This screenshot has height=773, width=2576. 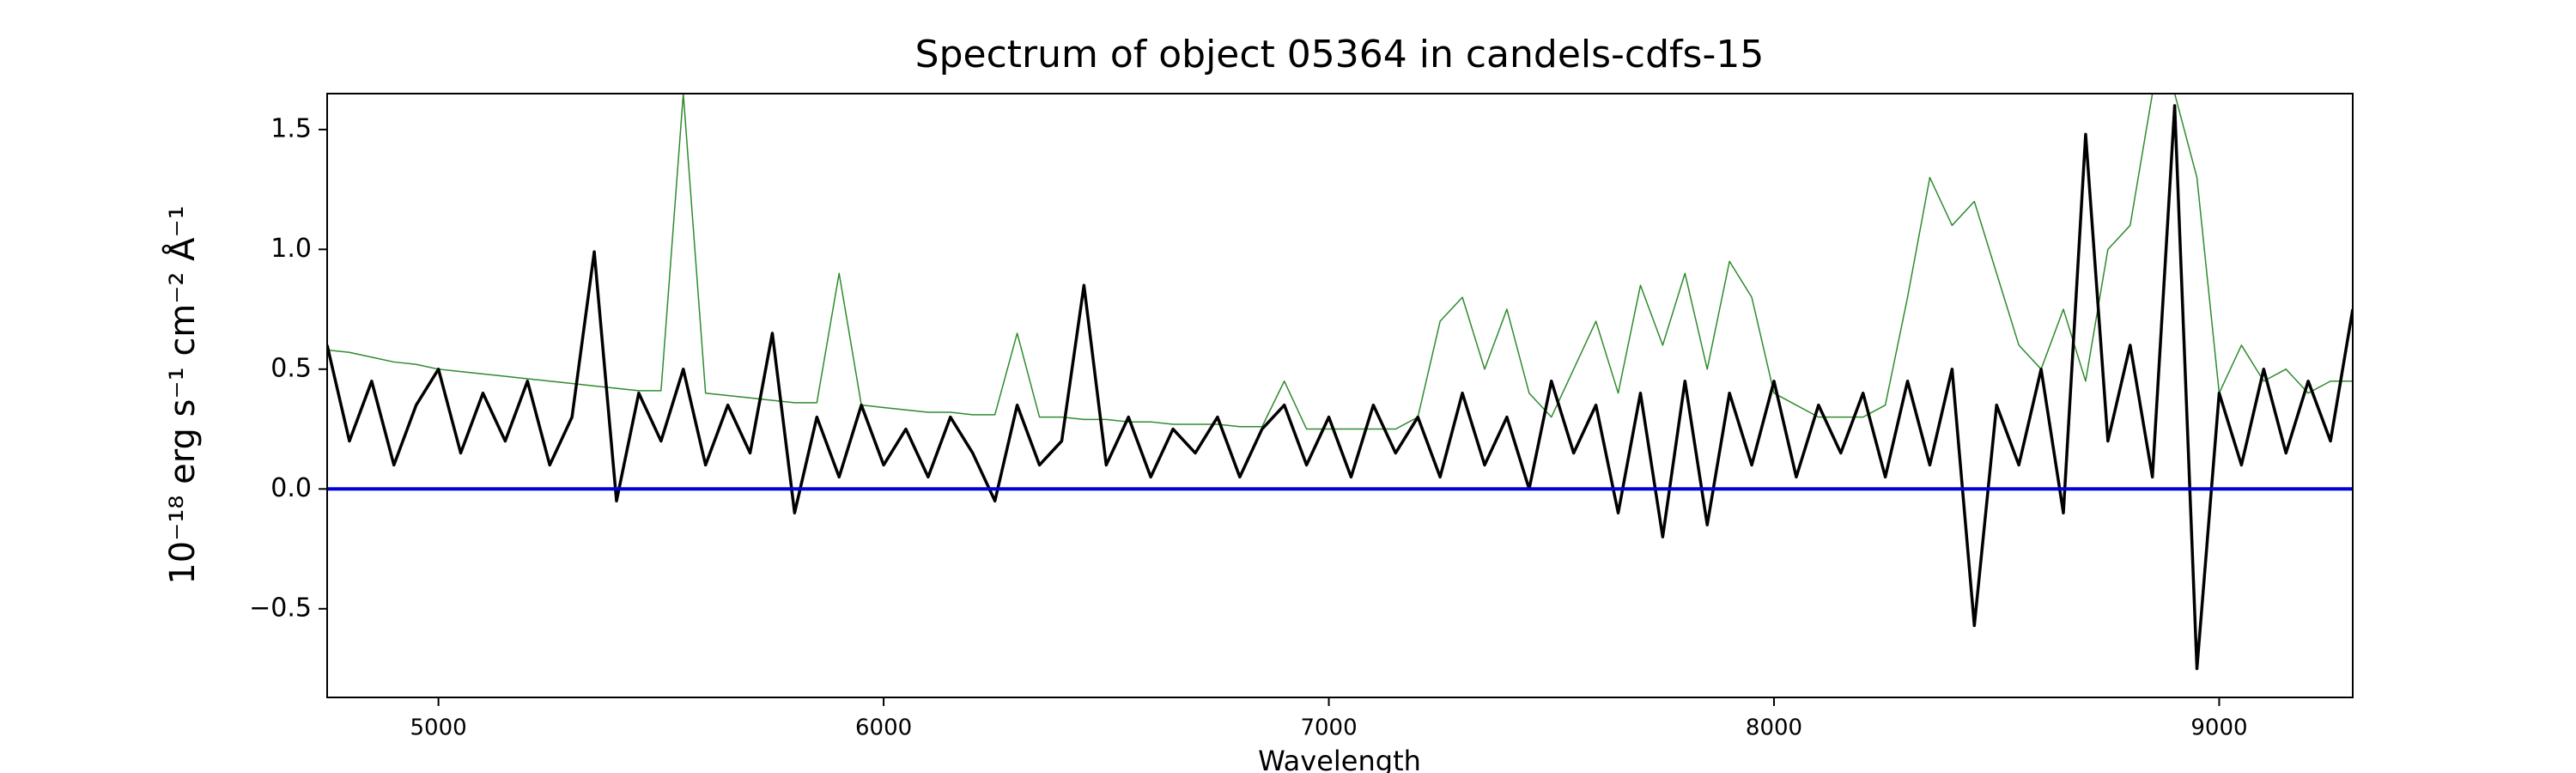 What do you see at coordinates (1328, 728) in the screenshot?
I see `x-tick-label: 7000` at bounding box center [1328, 728].